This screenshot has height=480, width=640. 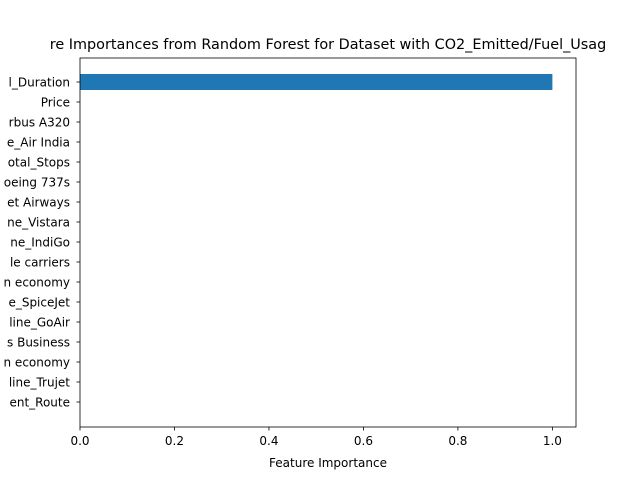 What do you see at coordinates (79, 441) in the screenshot?
I see `x-tick-label-0: 0.0` at bounding box center [79, 441].